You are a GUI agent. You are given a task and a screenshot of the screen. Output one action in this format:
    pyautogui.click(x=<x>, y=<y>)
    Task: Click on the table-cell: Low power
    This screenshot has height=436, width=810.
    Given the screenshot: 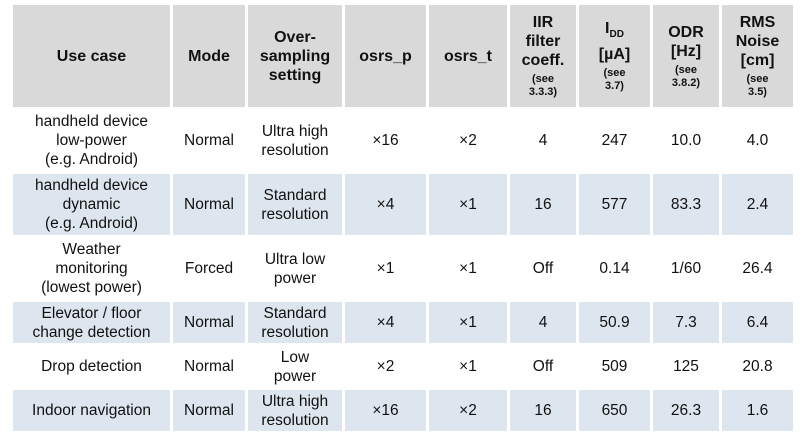 What is the action you would take?
    pyautogui.click(x=295, y=366)
    